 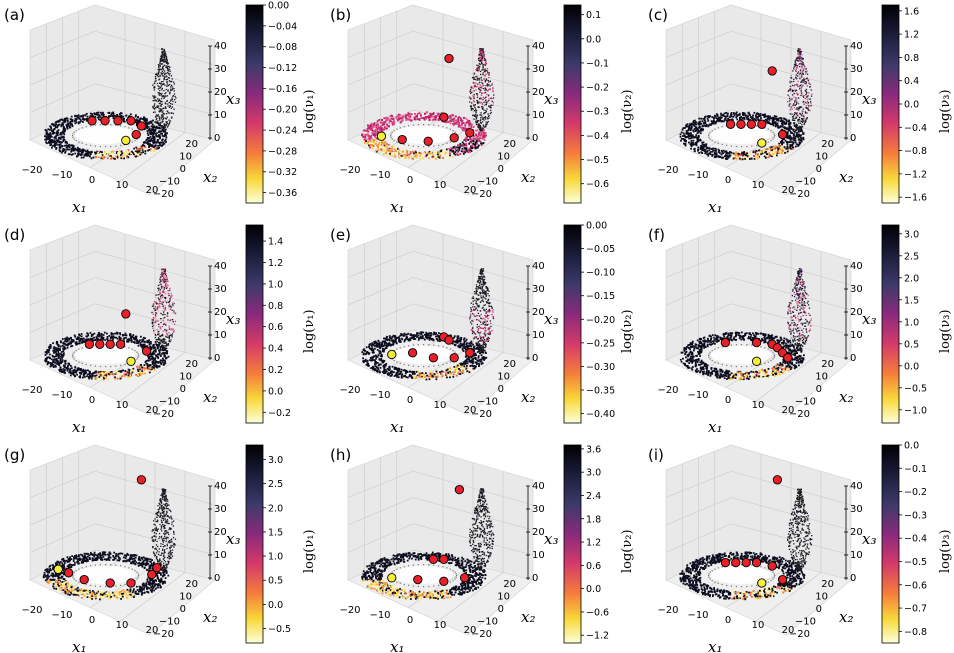 I want to click on yellow-point, so click(x=126, y=140).